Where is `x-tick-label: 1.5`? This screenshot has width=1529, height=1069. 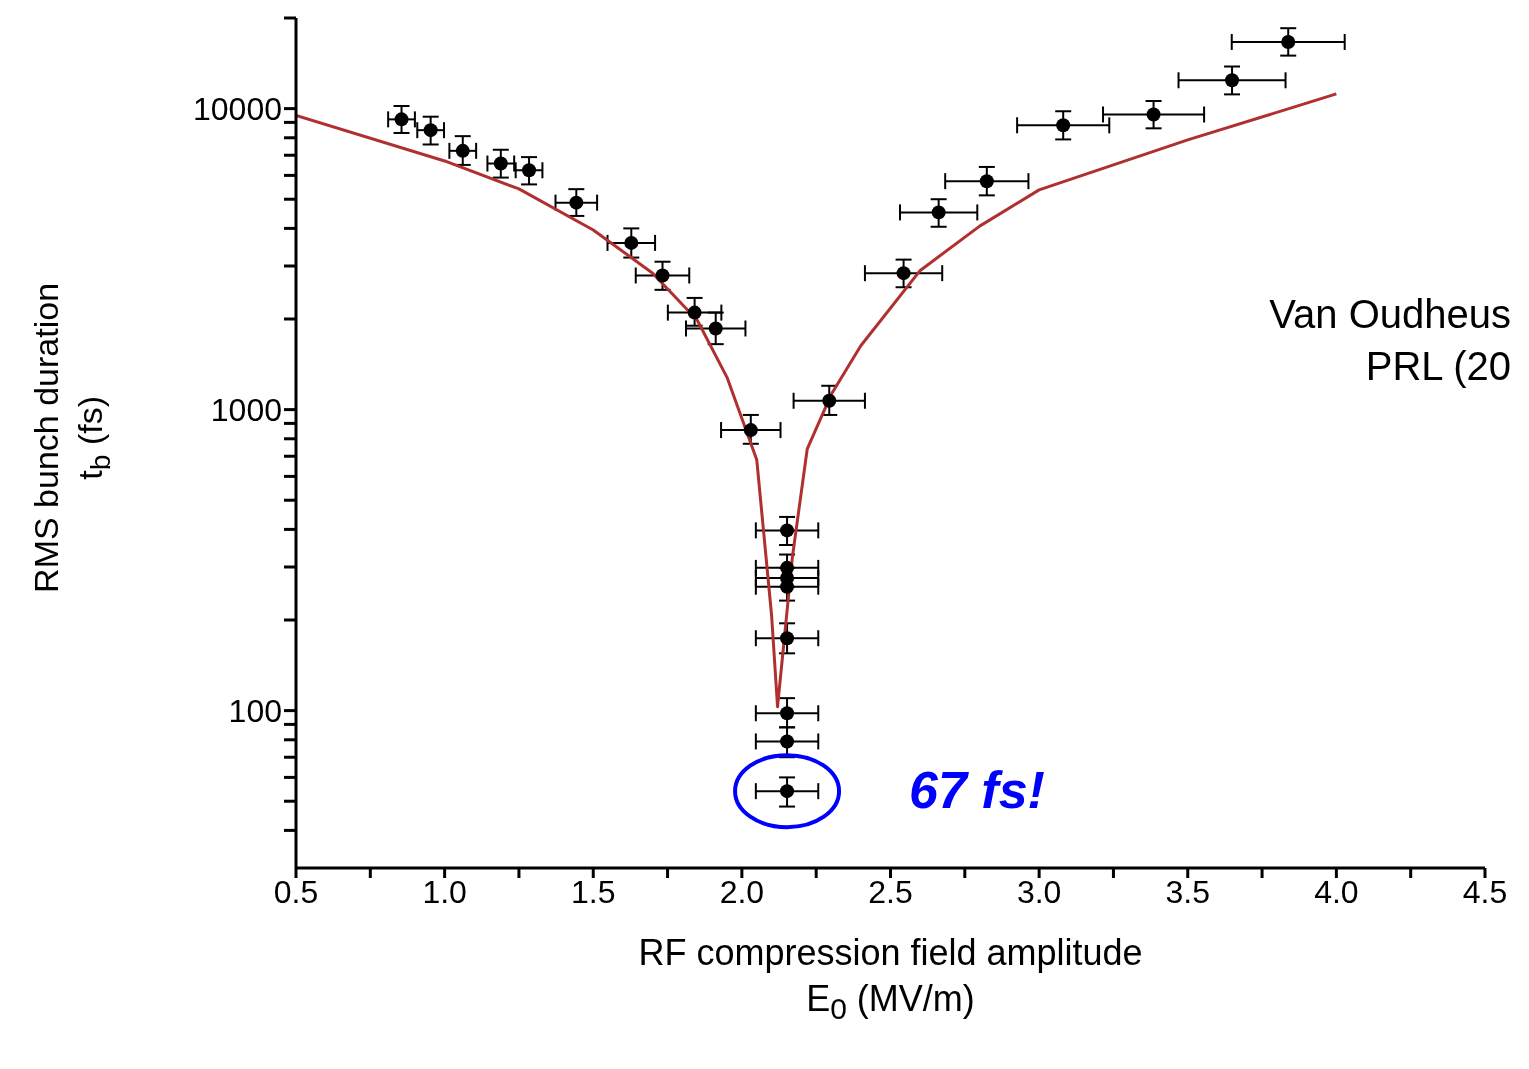 x-tick-label: 1.5 is located at coordinates (593, 891).